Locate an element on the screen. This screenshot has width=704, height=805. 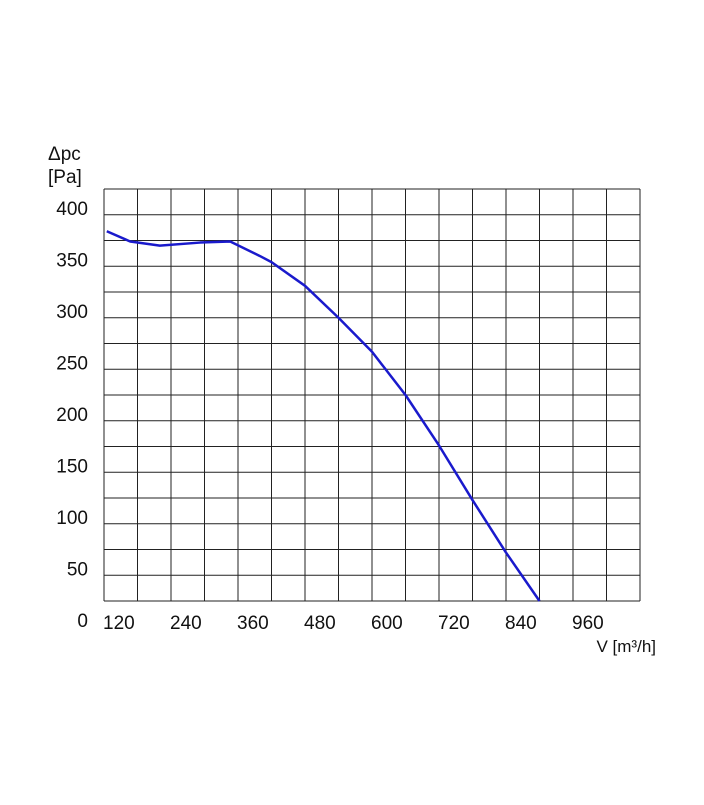
y-tick-label: 200 is located at coordinates (72, 415).